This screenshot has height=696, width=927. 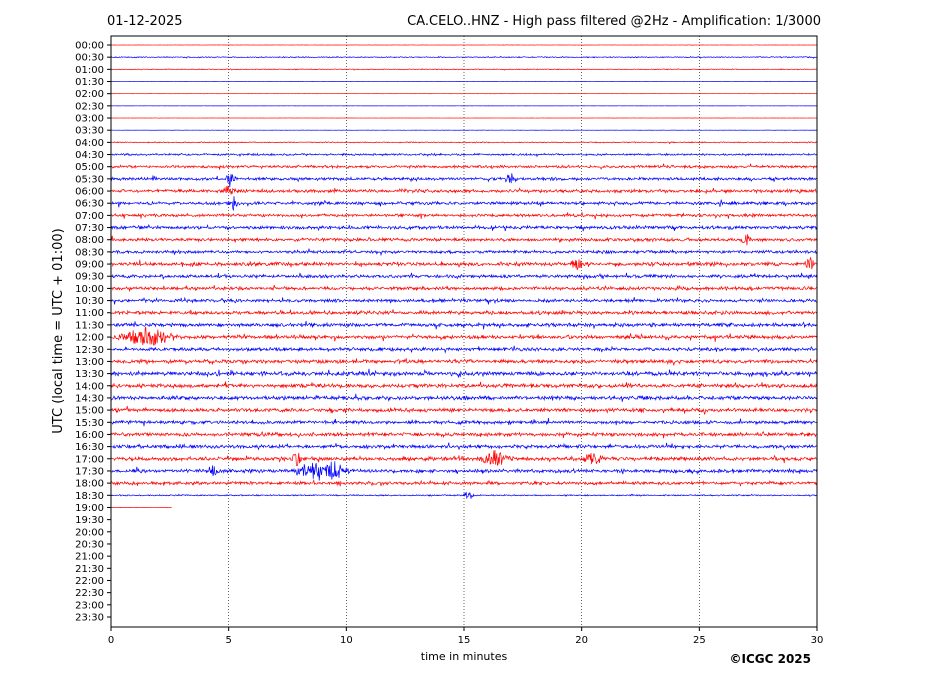 I want to click on y-tick-label: 20:30, so click(x=89, y=544).